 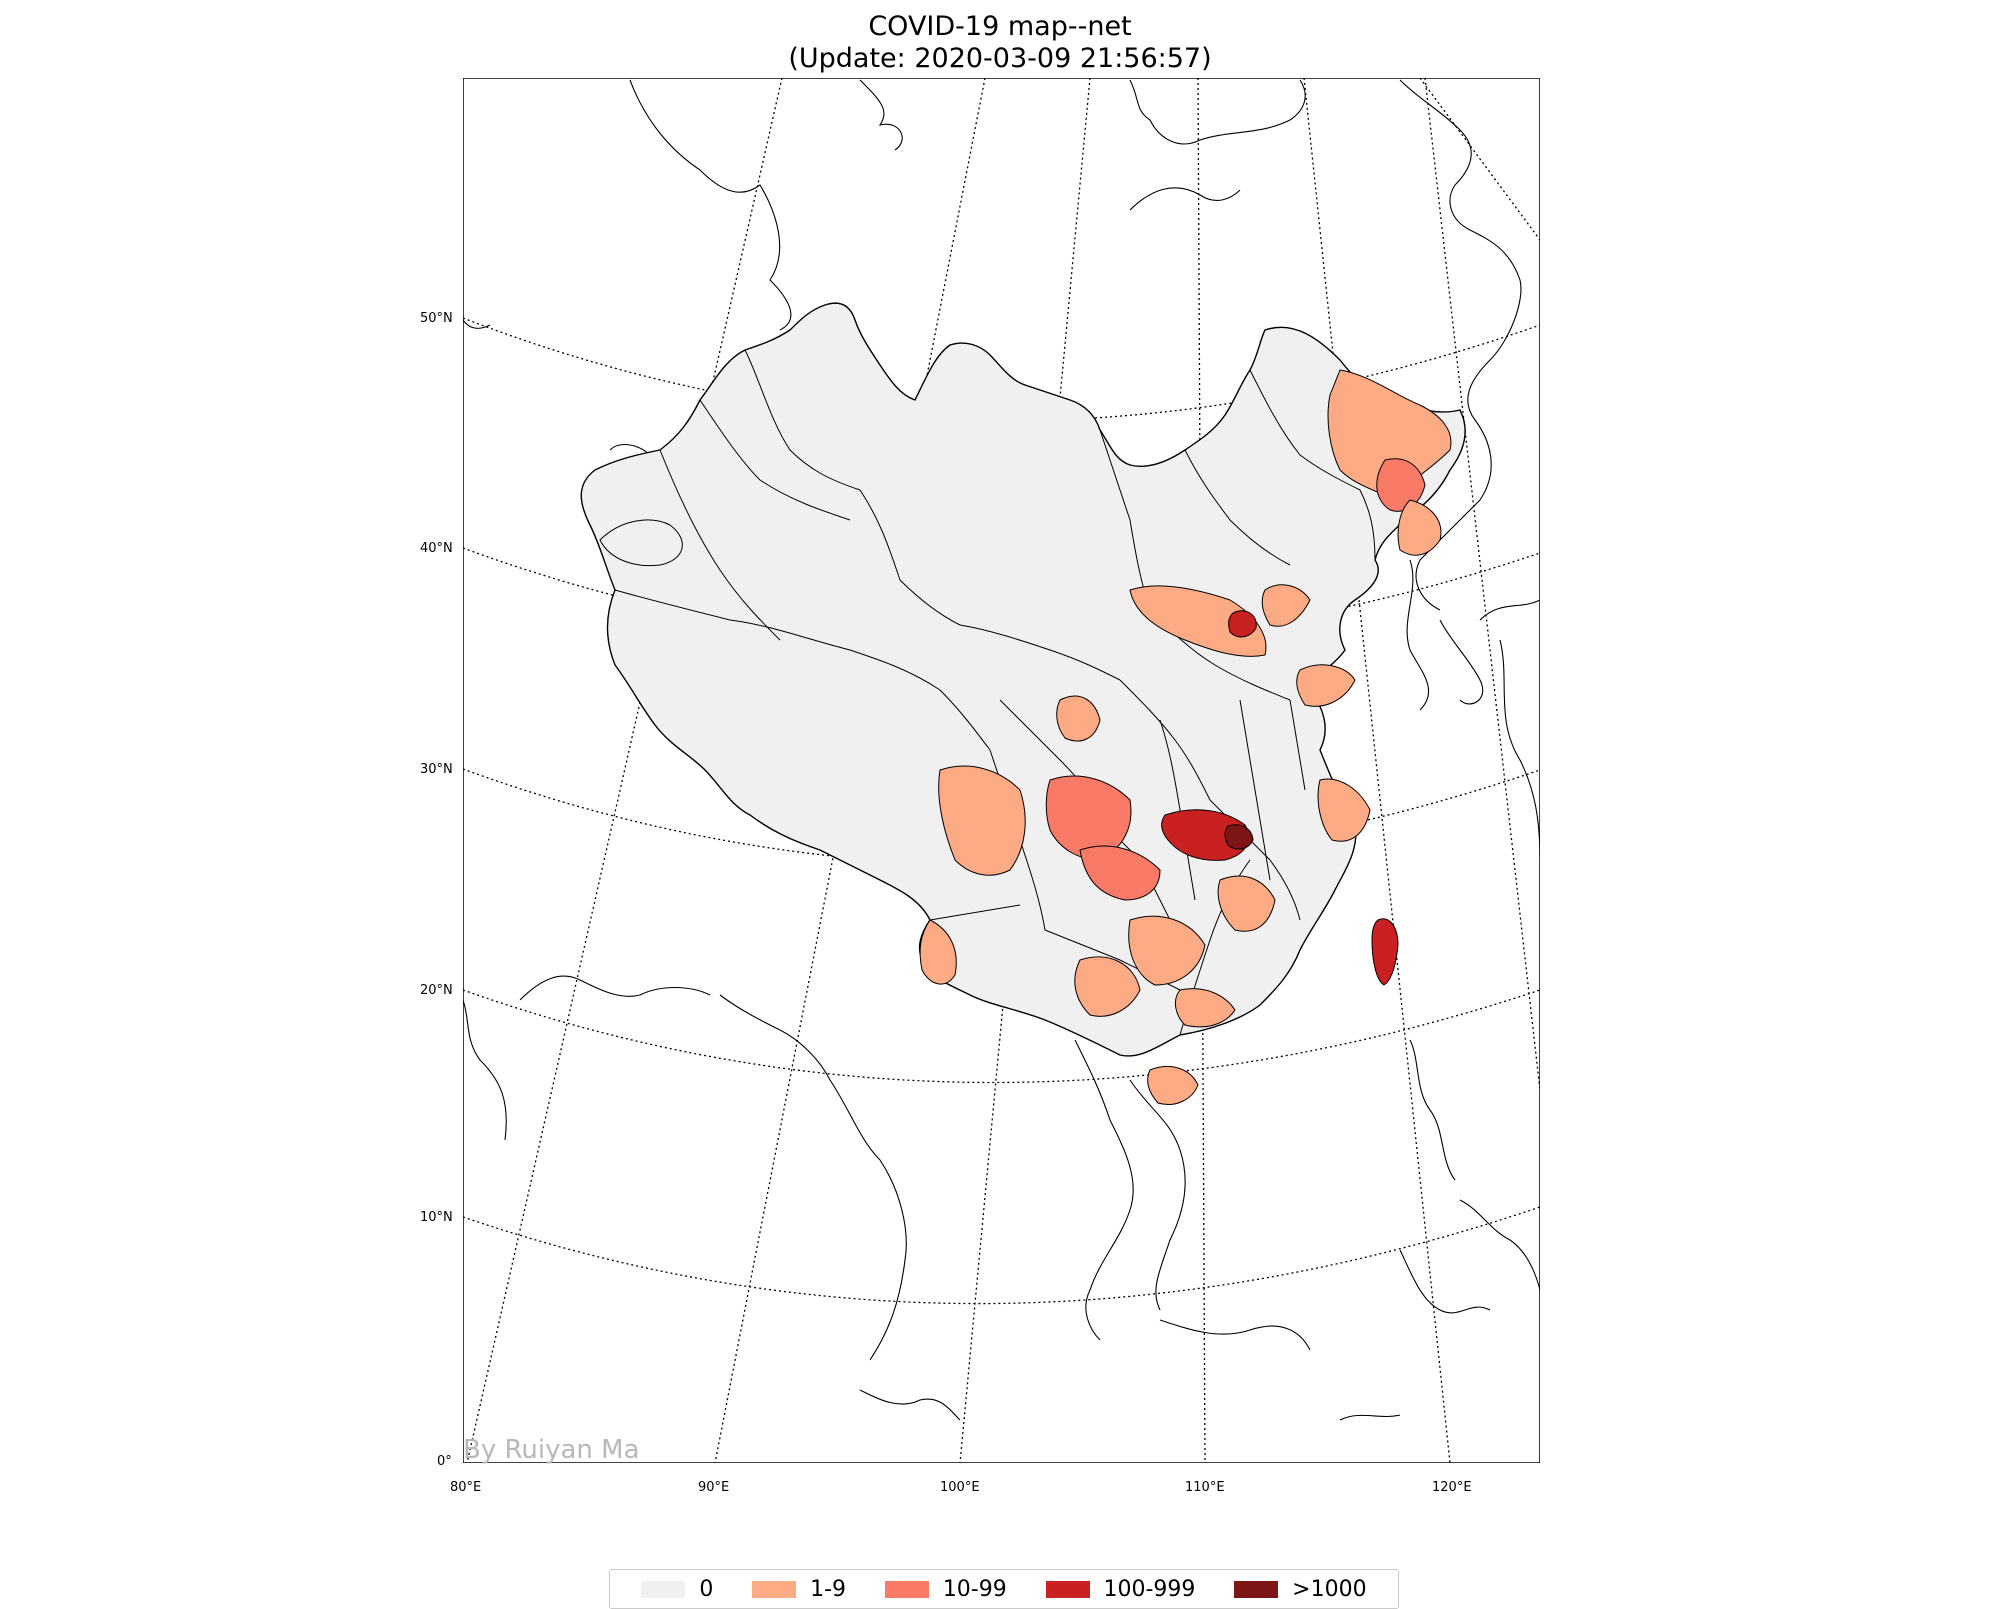 What do you see at coordinates (1173, 1085) in the screenshot?
I see `region-hainan-low` at bounding box center [1173, 1085].